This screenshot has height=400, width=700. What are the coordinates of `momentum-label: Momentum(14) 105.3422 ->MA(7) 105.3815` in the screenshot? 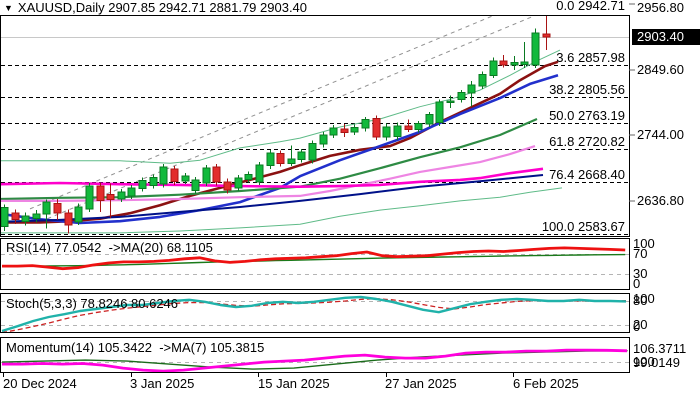 It's located at (135, 347).